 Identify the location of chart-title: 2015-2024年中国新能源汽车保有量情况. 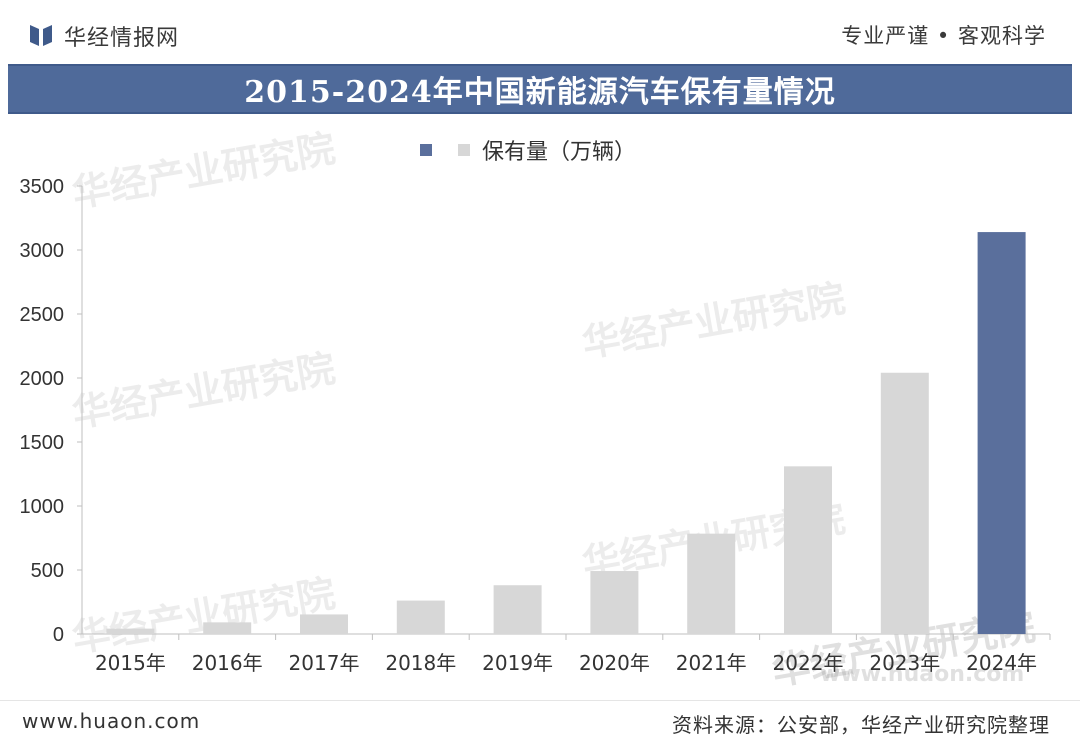
(540, 92).